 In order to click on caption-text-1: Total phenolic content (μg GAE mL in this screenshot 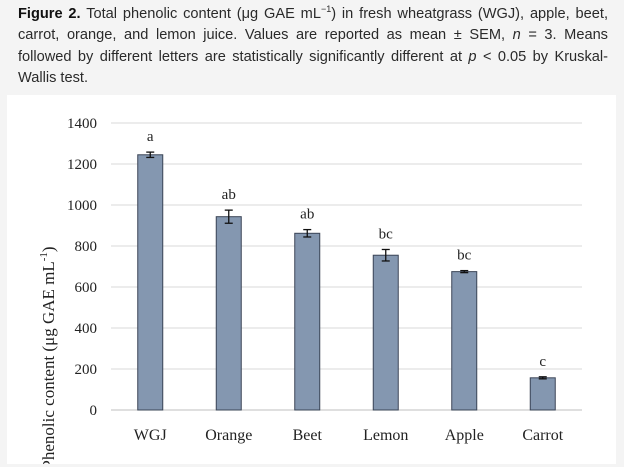, I will do `click(203, 14)`.